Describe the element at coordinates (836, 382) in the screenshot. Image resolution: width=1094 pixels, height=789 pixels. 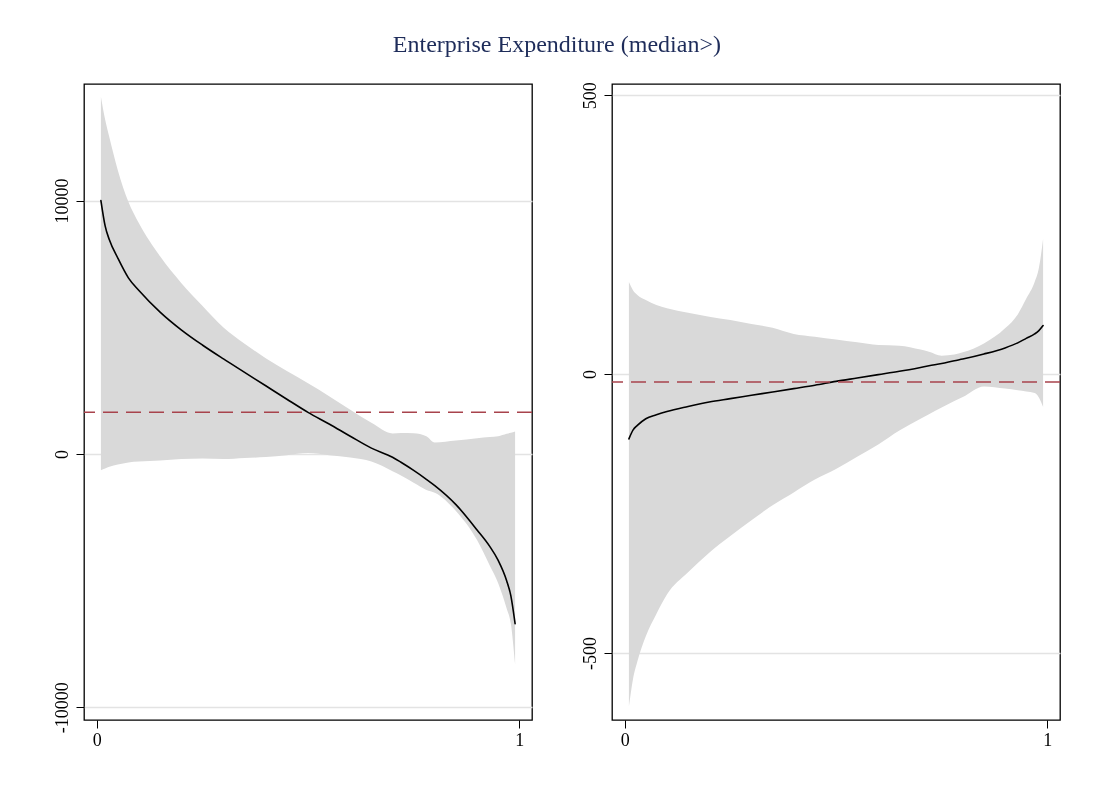
I see `line-series` at that location.